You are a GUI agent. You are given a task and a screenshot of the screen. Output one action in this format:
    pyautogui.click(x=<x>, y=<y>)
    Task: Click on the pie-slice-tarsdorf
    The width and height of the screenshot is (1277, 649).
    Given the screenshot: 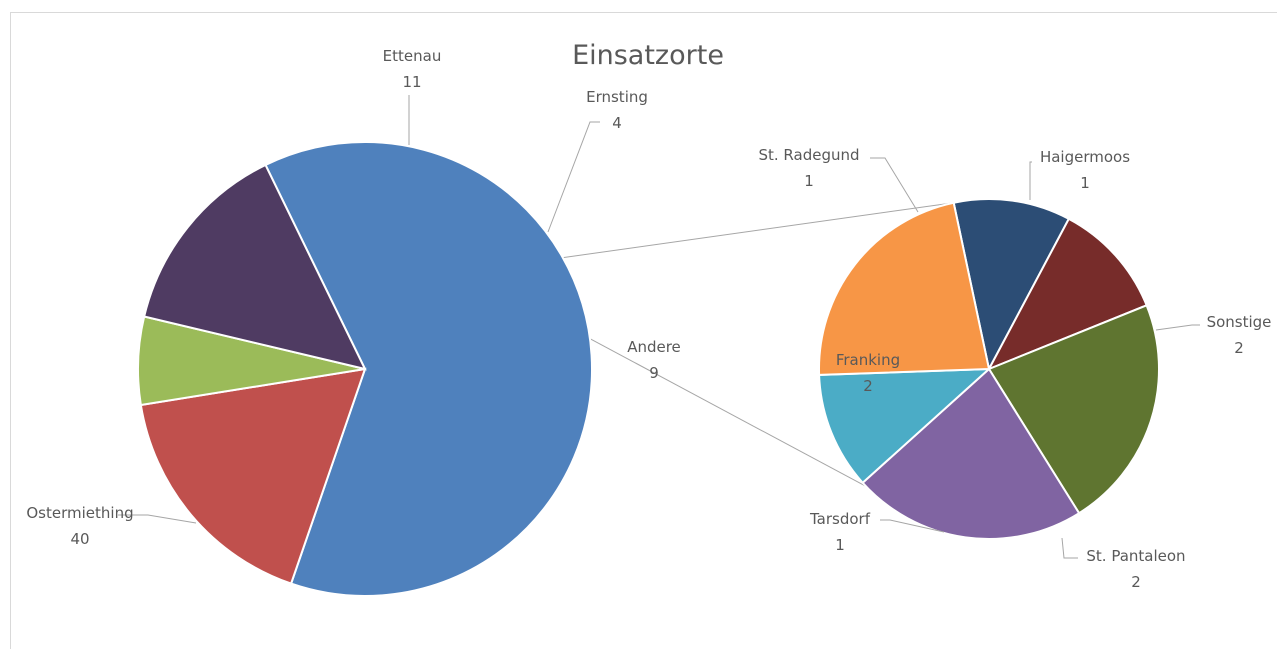 What is the action you would take?
    pyautogui.click(x=905, y=426)
    